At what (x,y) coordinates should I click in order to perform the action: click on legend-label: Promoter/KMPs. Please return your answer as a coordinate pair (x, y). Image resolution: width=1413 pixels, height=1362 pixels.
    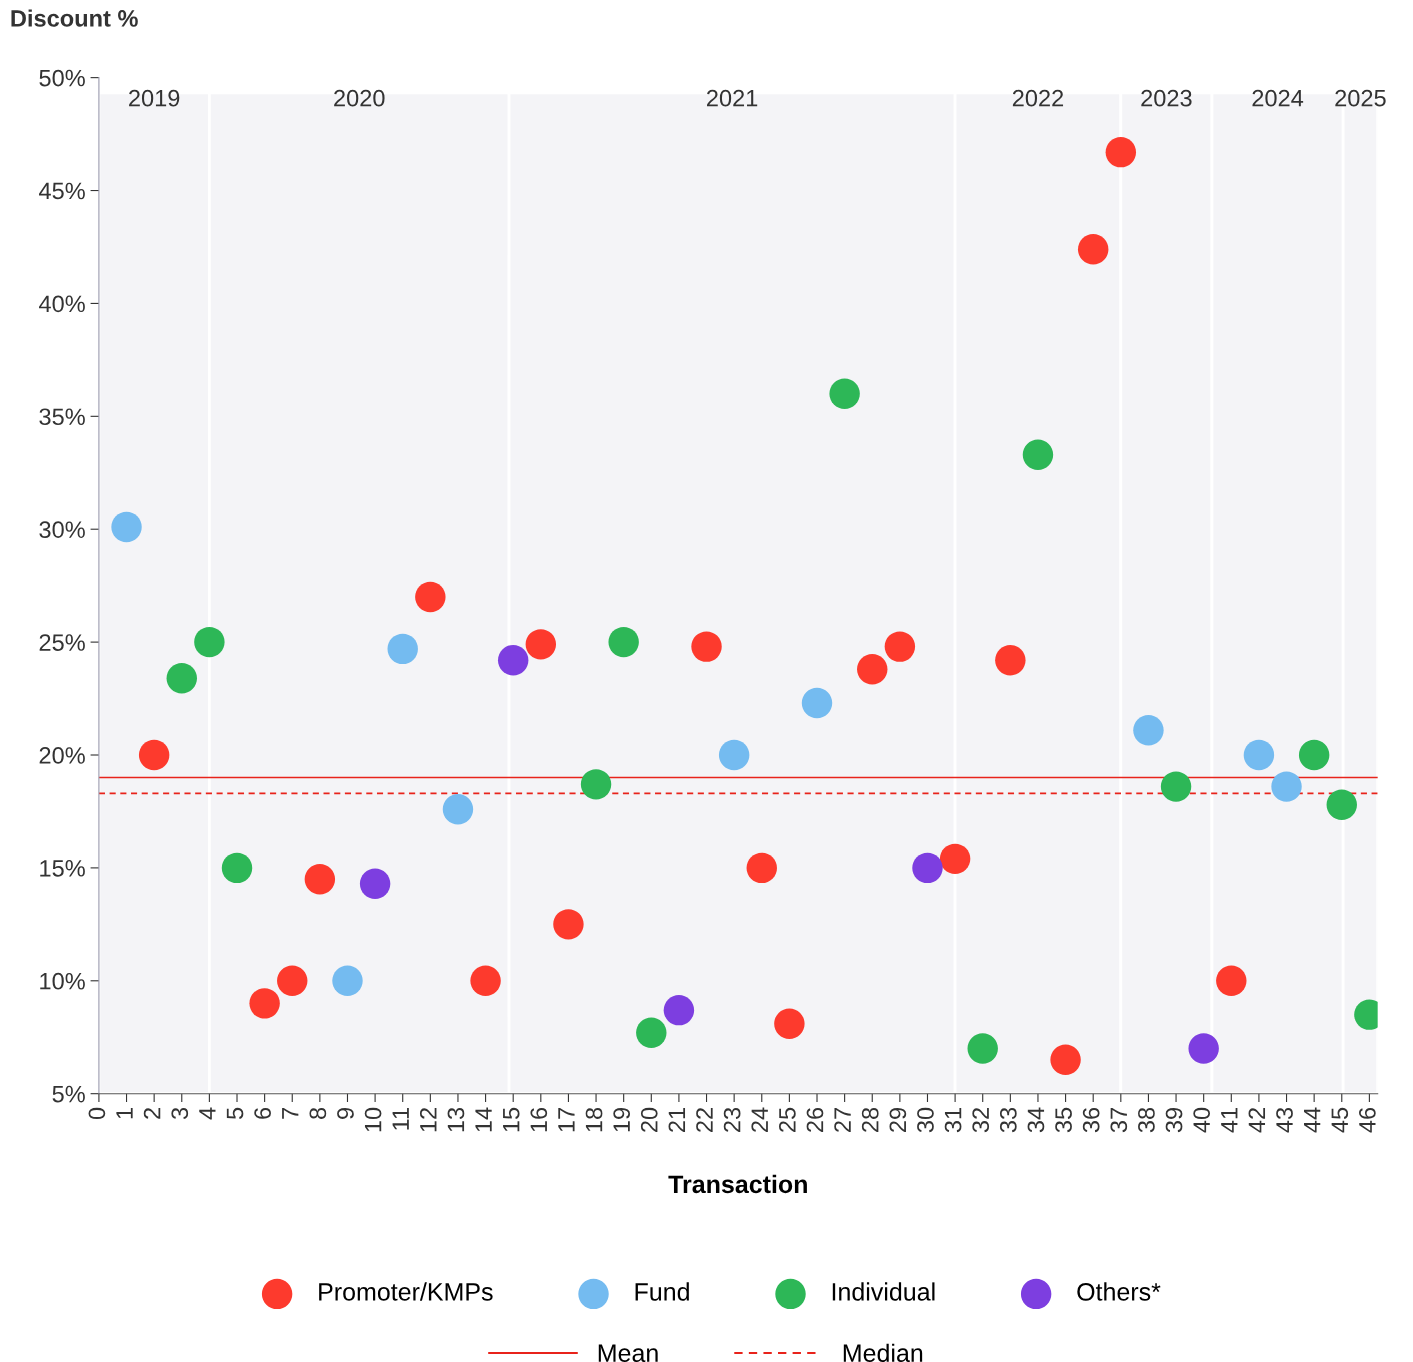
    Looking at the image, I should click on (406, 1291).